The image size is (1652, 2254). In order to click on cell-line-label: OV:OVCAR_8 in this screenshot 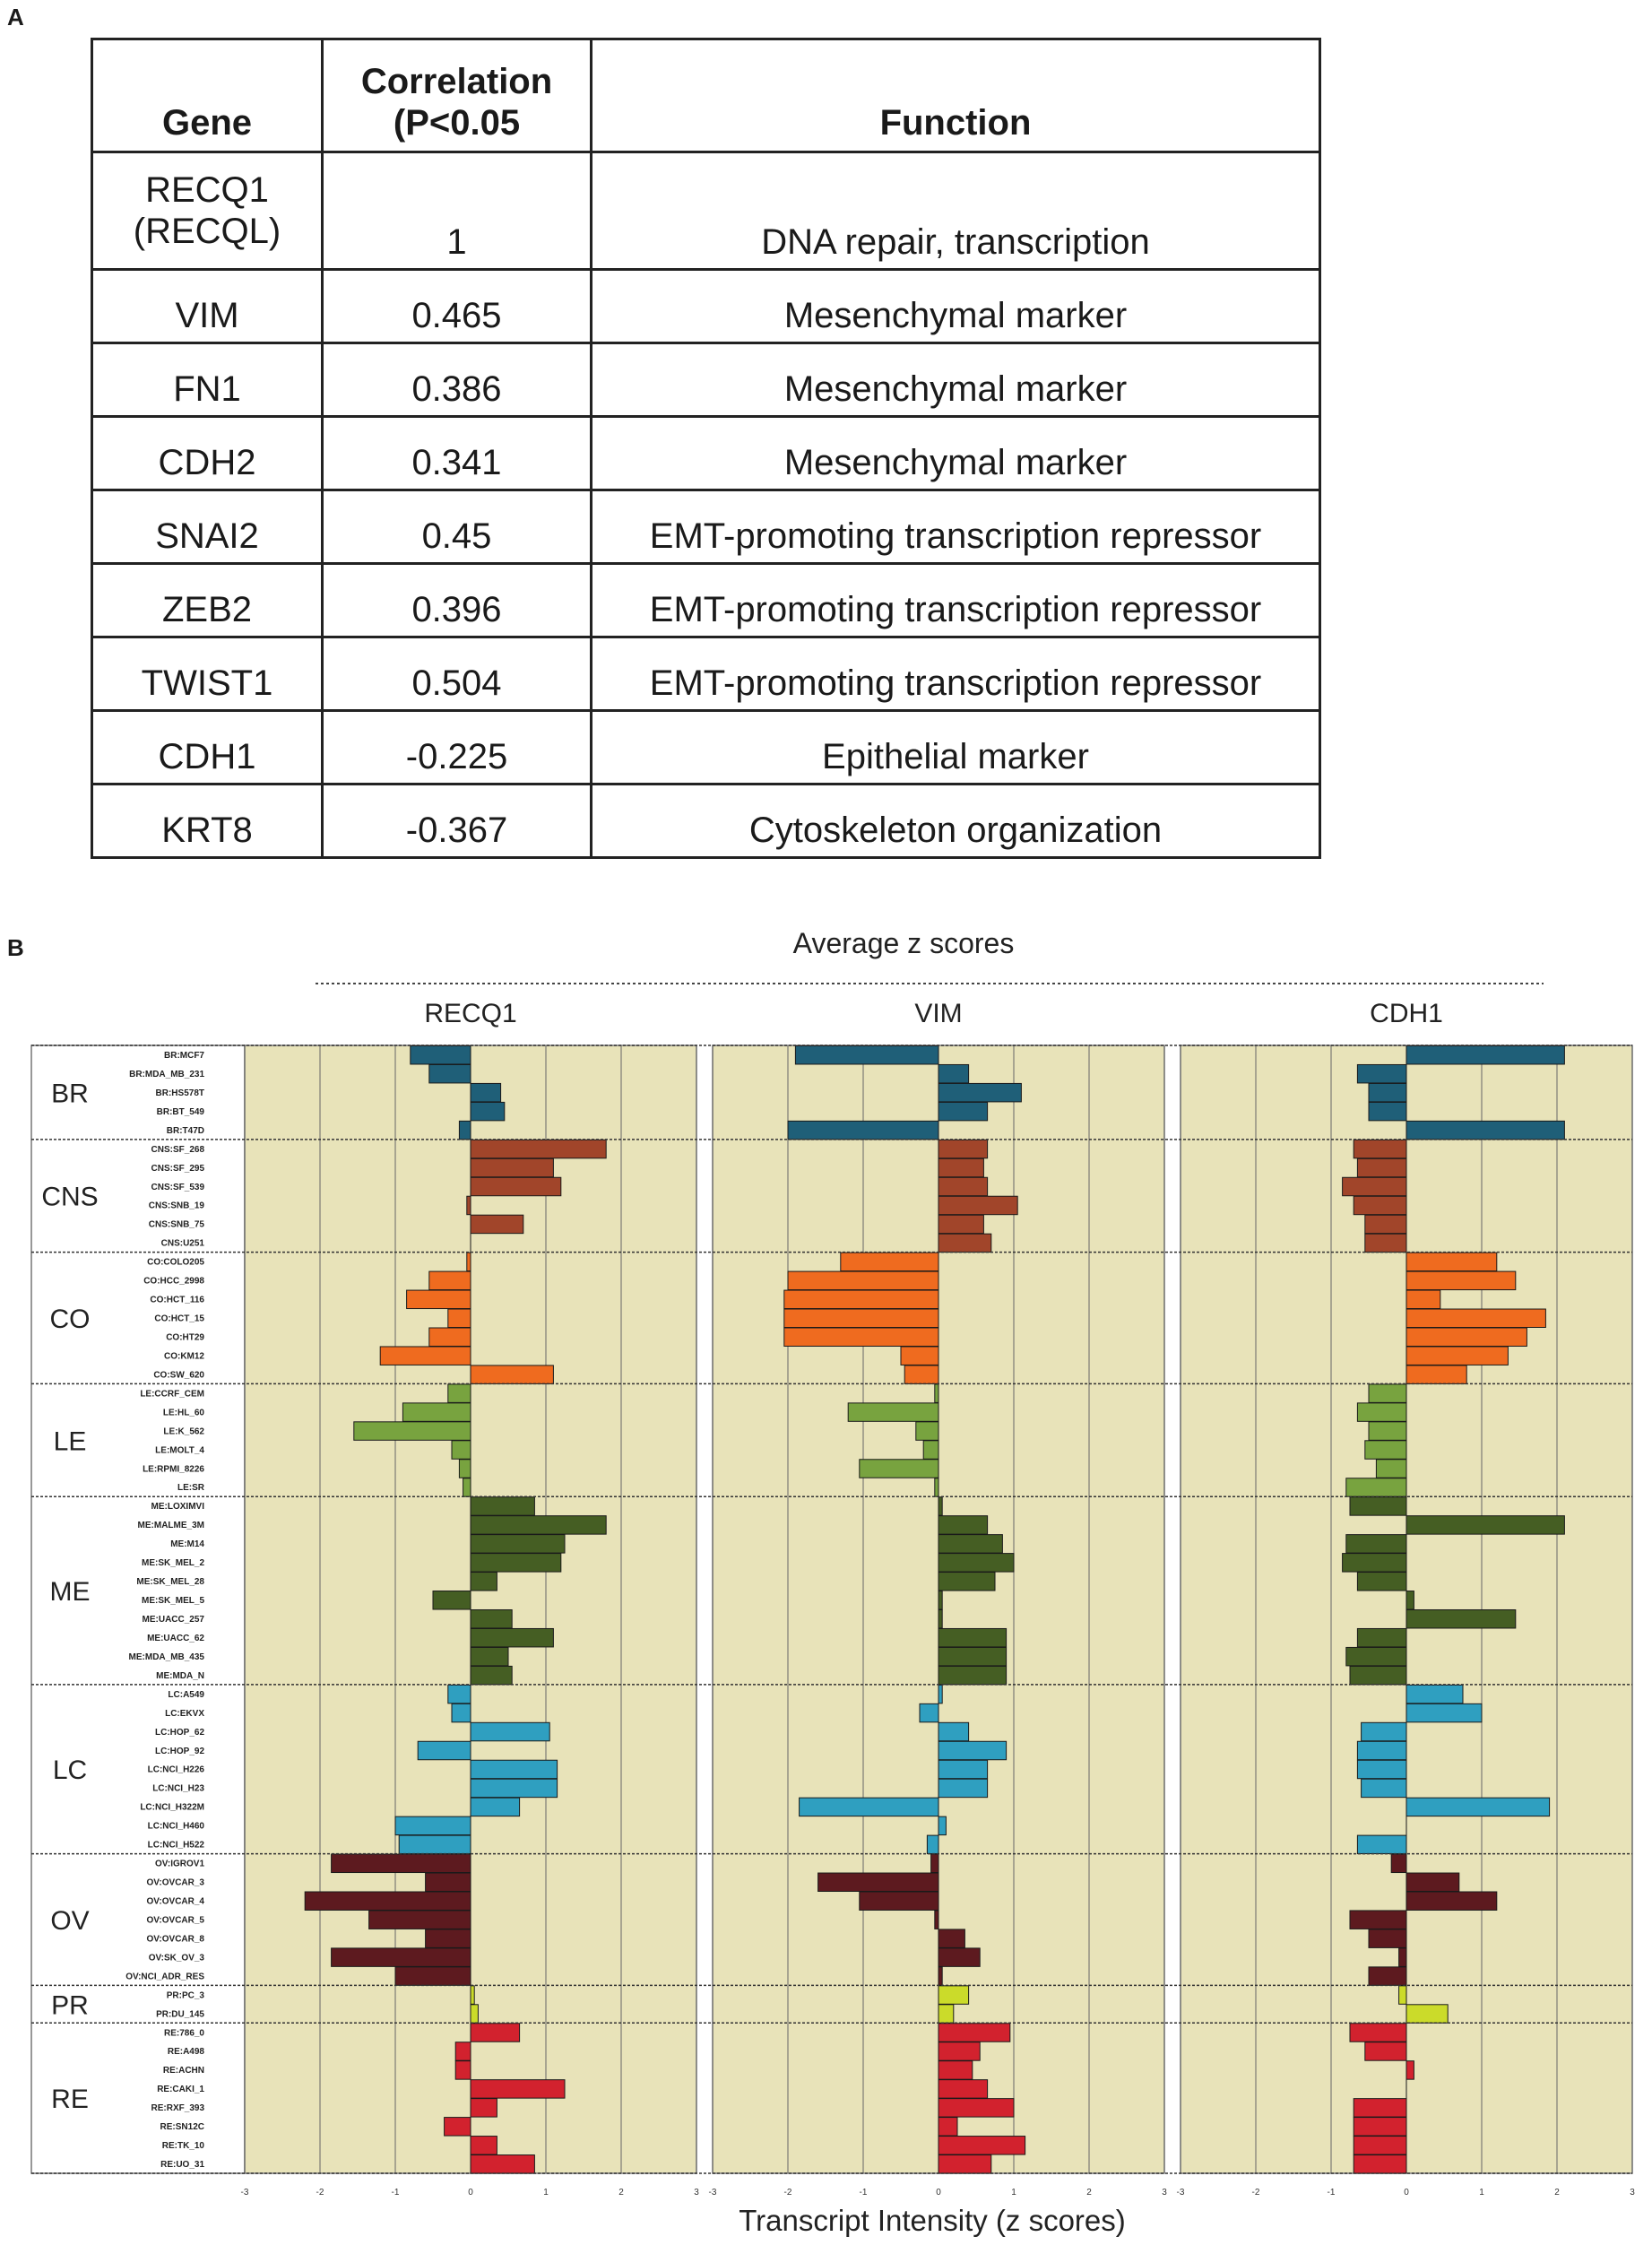, I will do `click(176, 1939)`.